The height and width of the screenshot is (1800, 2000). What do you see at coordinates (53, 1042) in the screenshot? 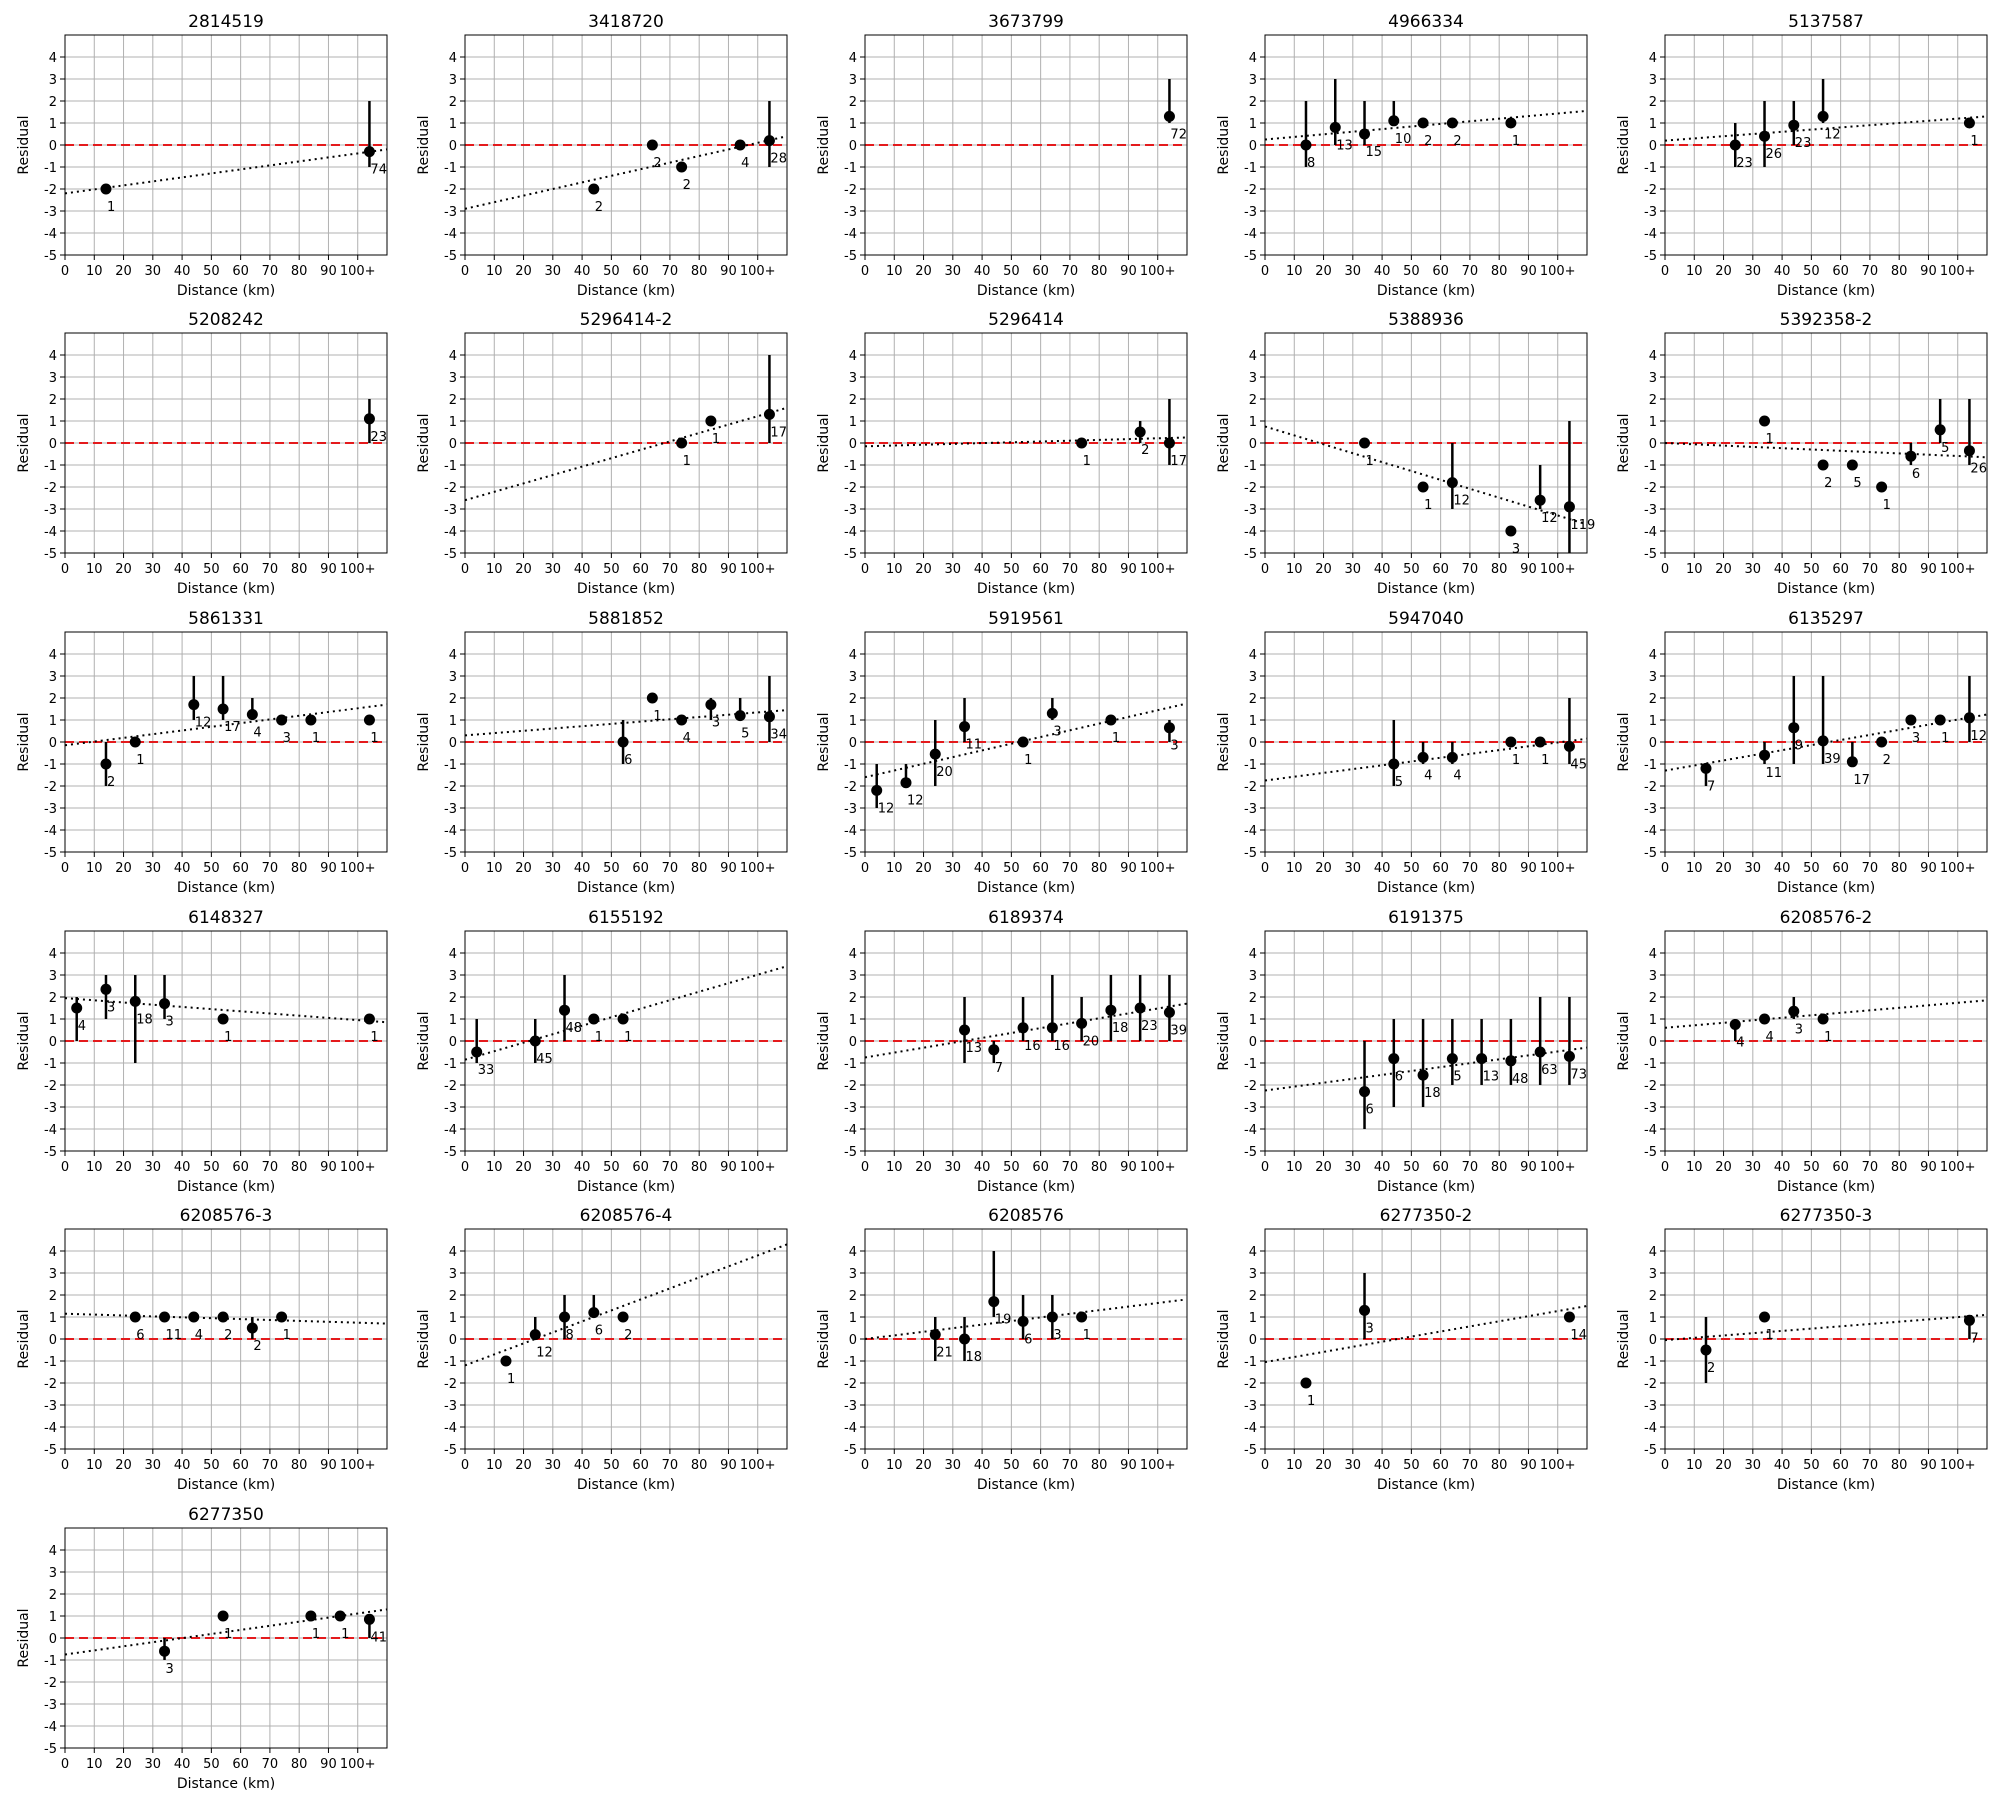
I see `y-tick-label: 0` at bounding box center [53, 1042].